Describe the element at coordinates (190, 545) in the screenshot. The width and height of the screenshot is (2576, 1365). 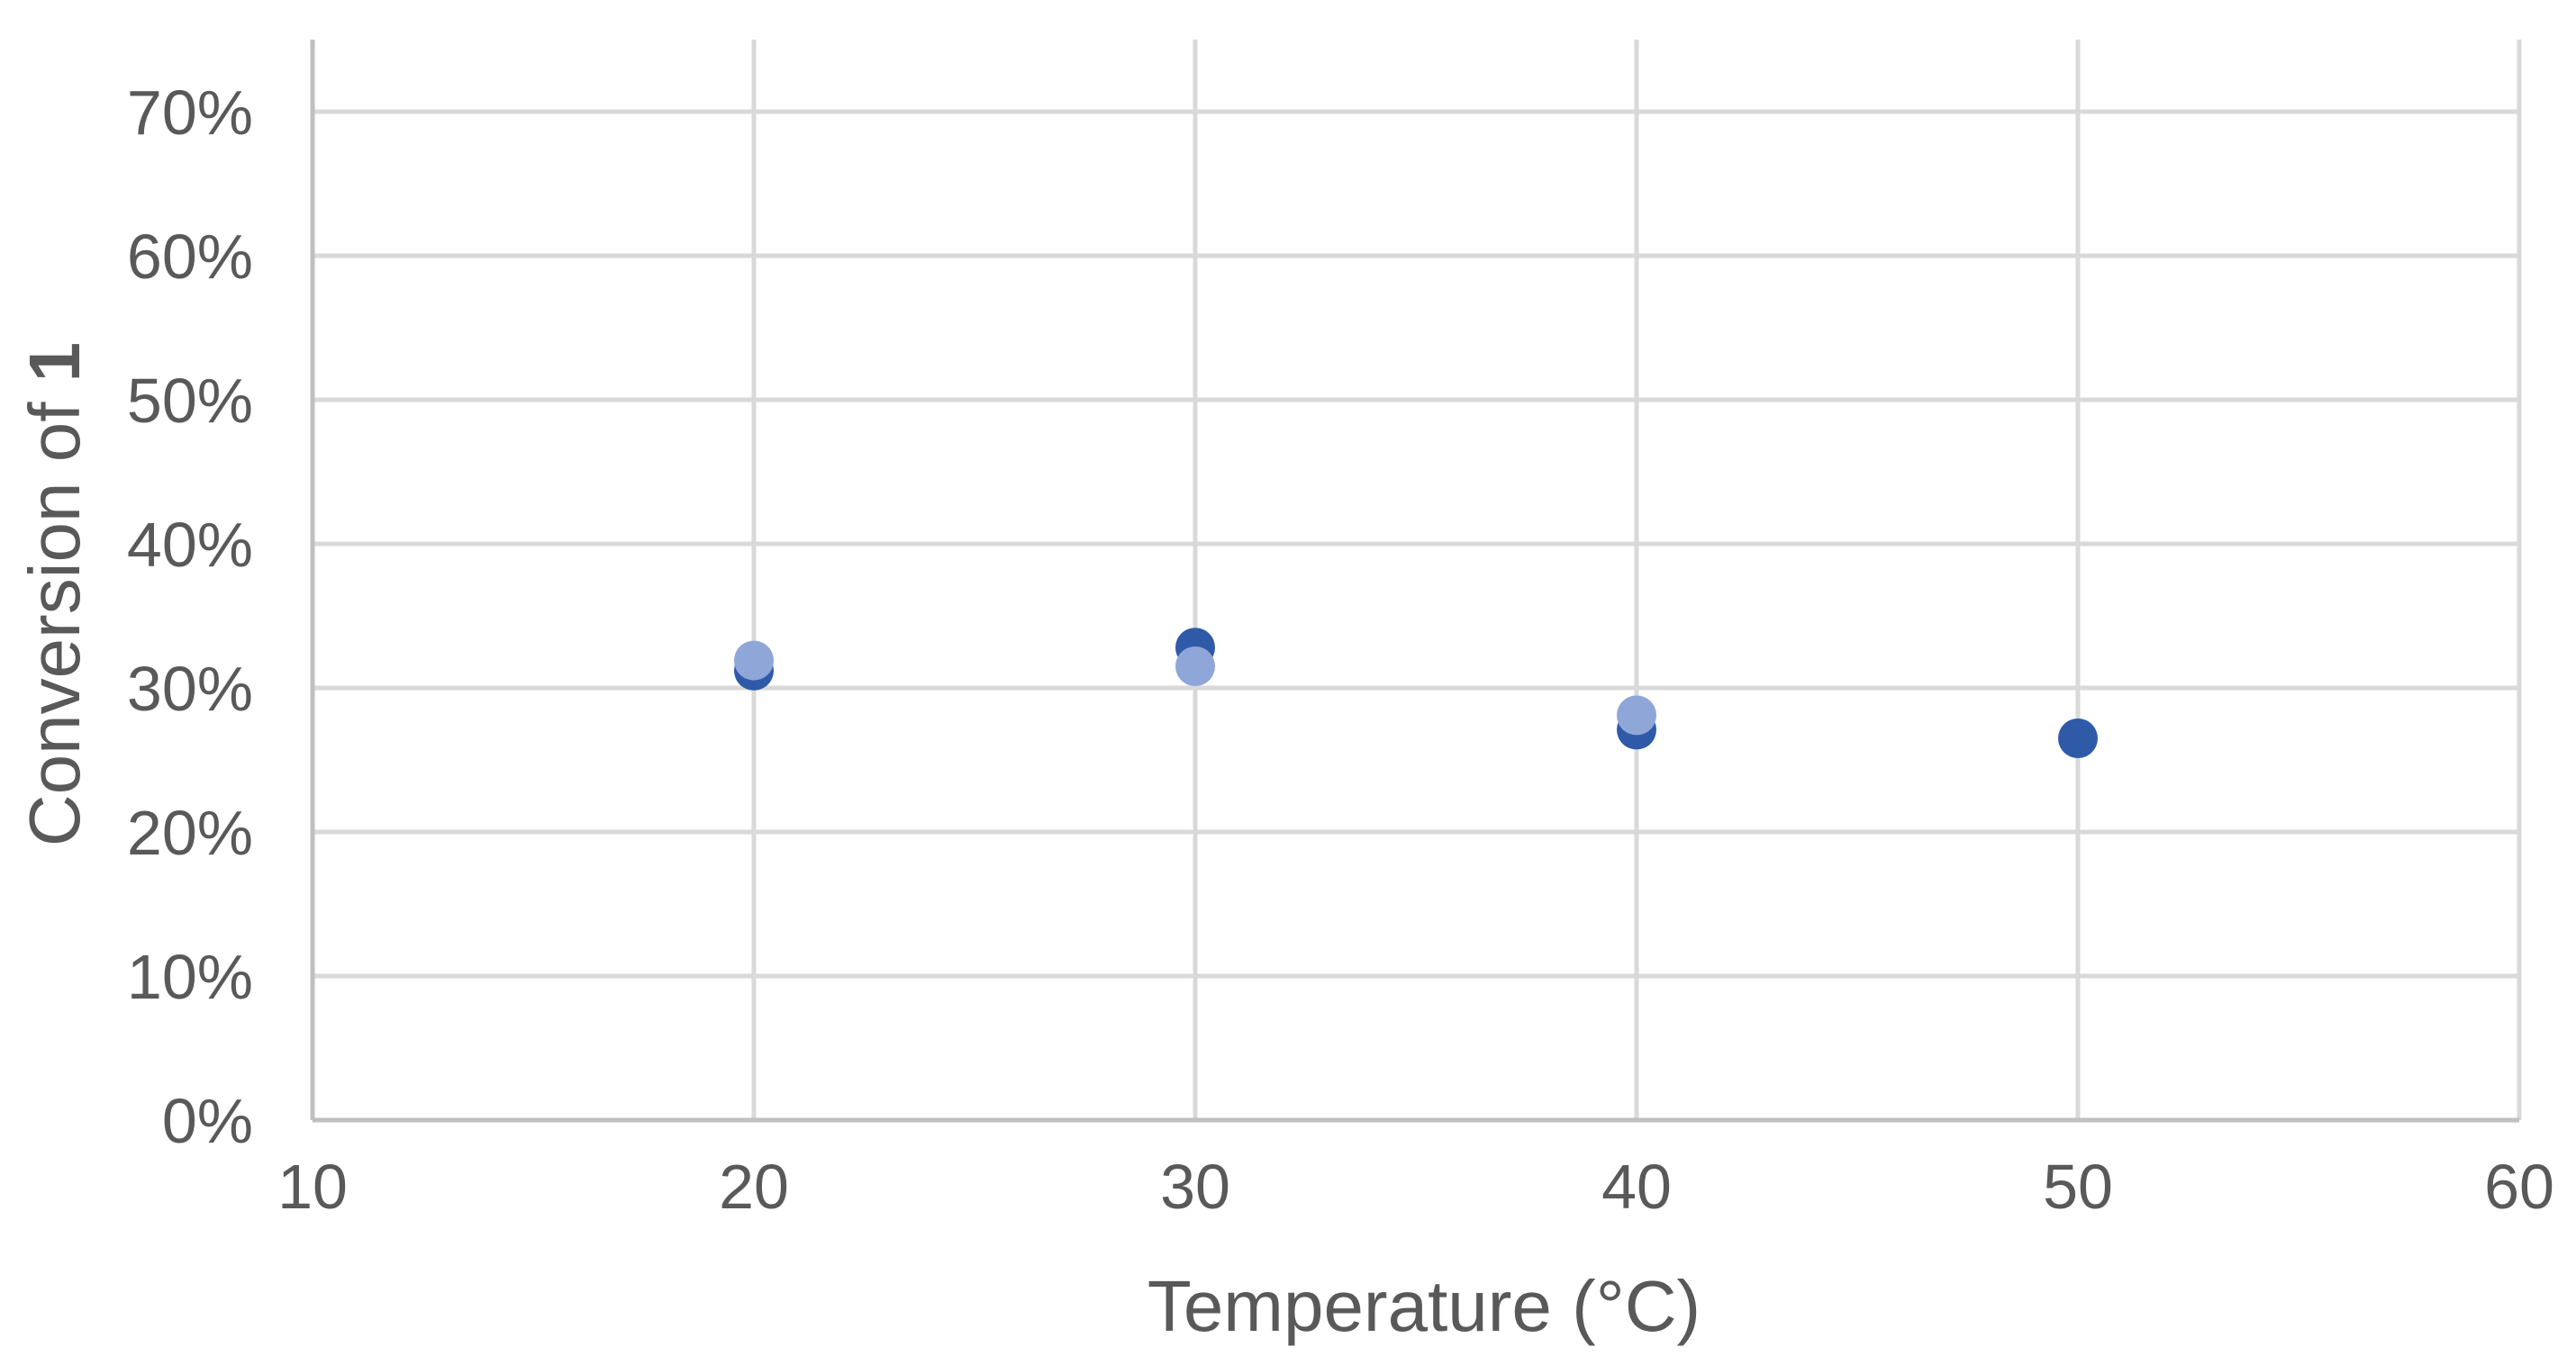
I see `y-tick-label: 40%` at that location.